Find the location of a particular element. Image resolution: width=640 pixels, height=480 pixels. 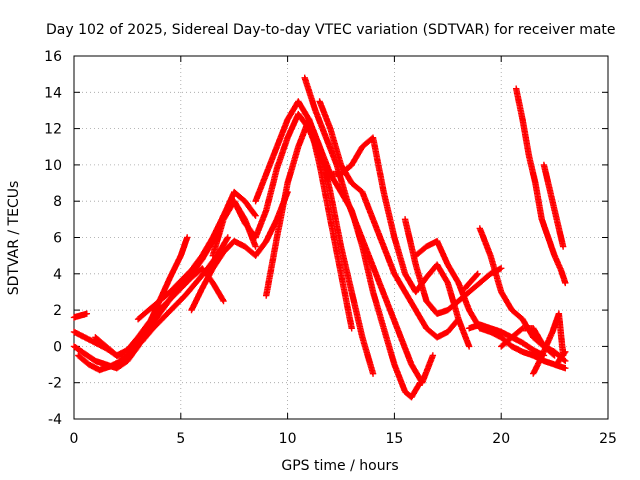

x-axis-label: GPS time / hours is located at coordinates (339, 466).